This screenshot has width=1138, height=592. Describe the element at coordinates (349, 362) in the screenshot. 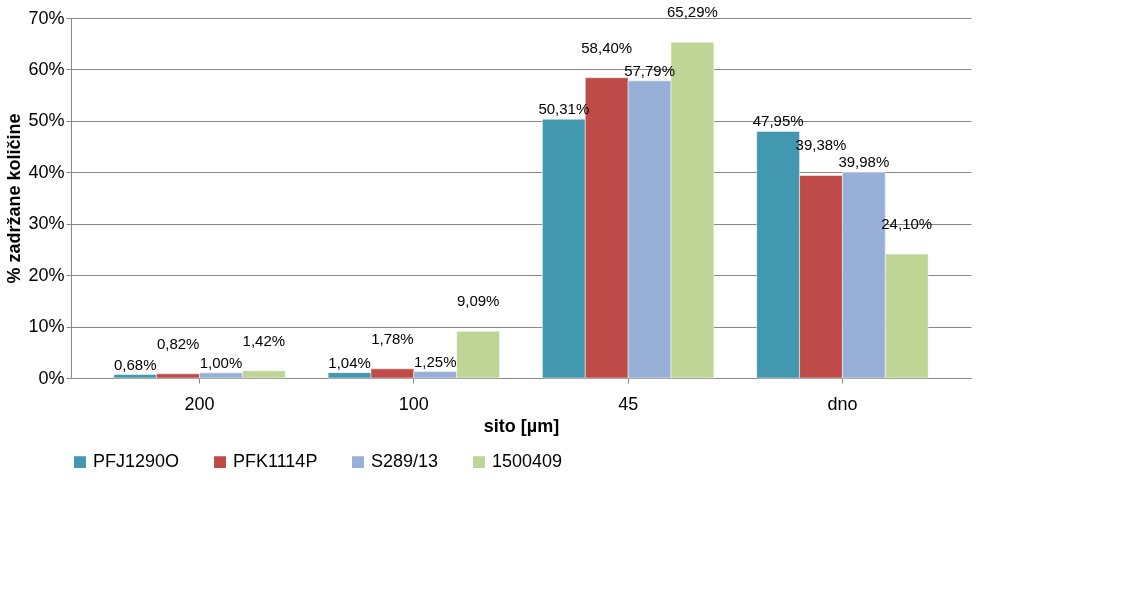

I see `data-label: 1,04%` at that location.